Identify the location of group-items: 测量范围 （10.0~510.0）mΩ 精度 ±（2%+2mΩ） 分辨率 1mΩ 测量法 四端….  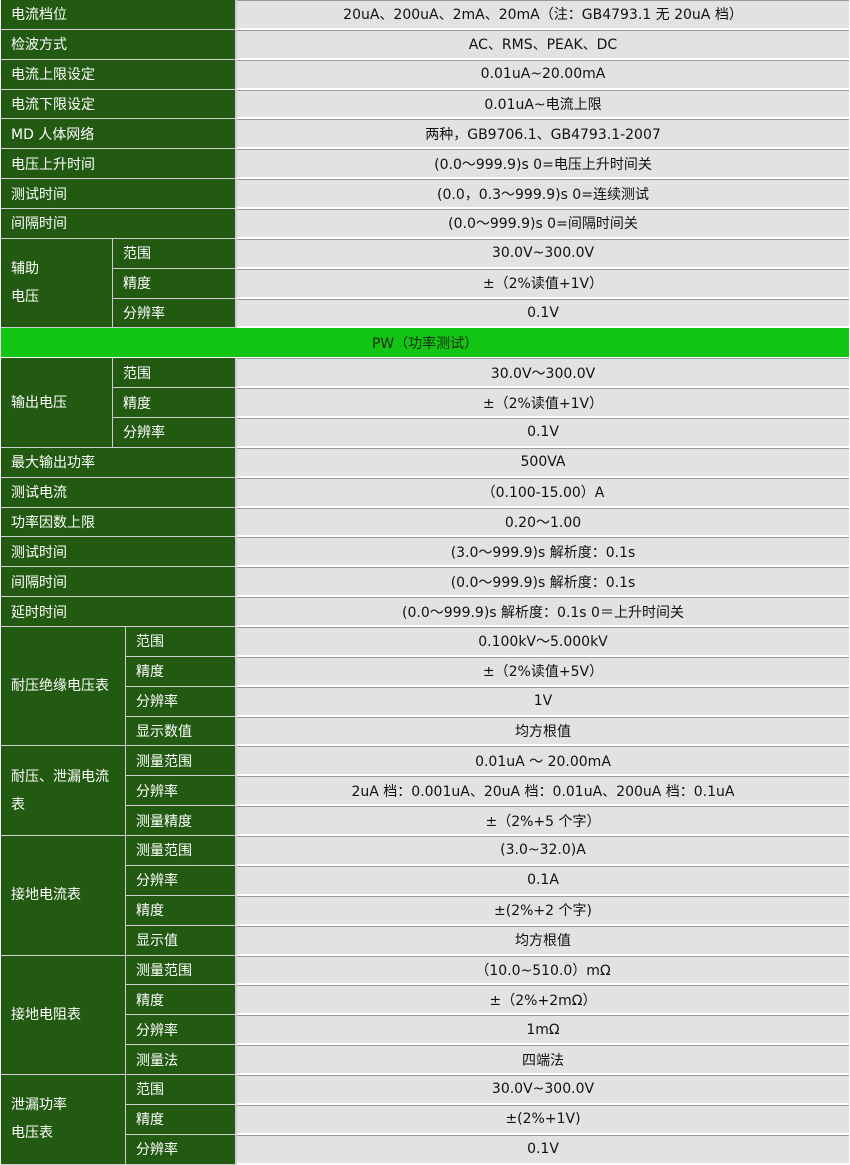
(487, 1015).